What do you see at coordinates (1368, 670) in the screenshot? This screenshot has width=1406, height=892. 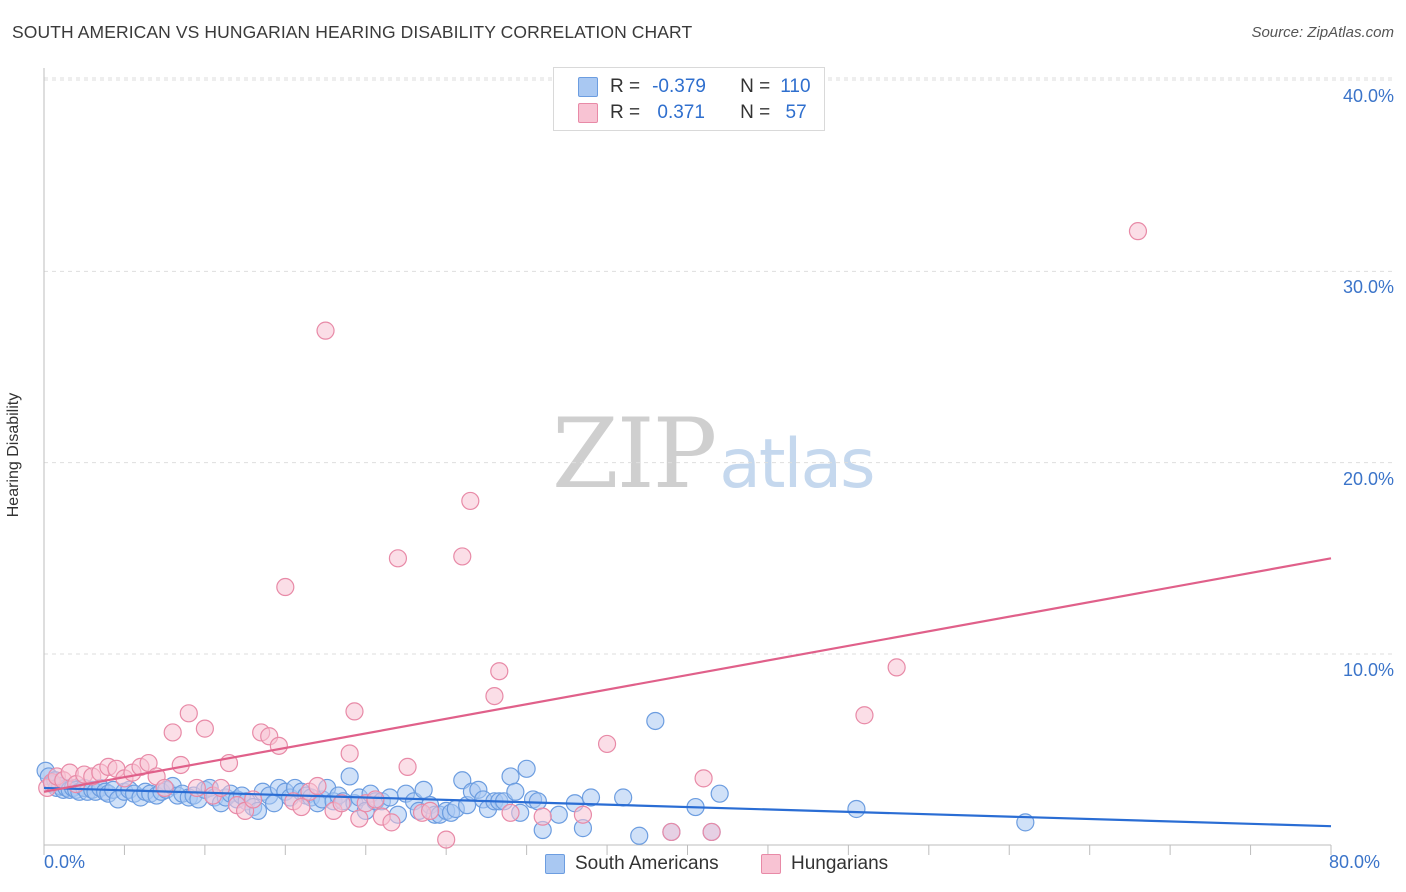 I see `y-tick-label: 10.0%` at bounding box center [1368, 670].